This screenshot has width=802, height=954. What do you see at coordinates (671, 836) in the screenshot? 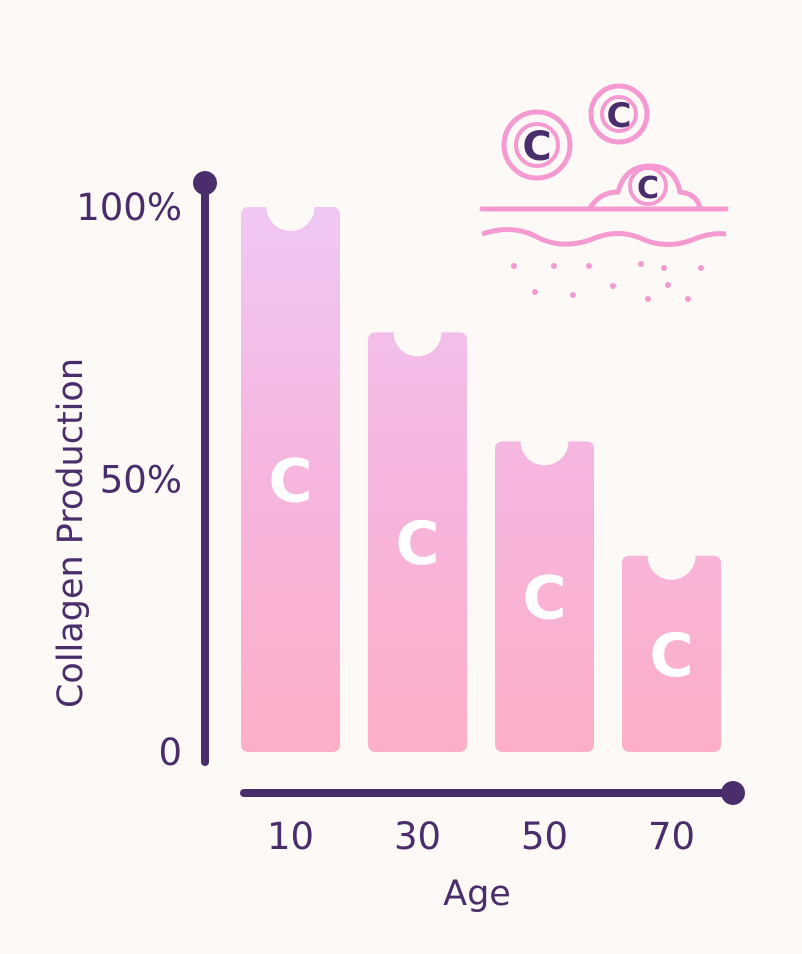
I see `x-tick-label: 70` at bounding box center [671, 836].